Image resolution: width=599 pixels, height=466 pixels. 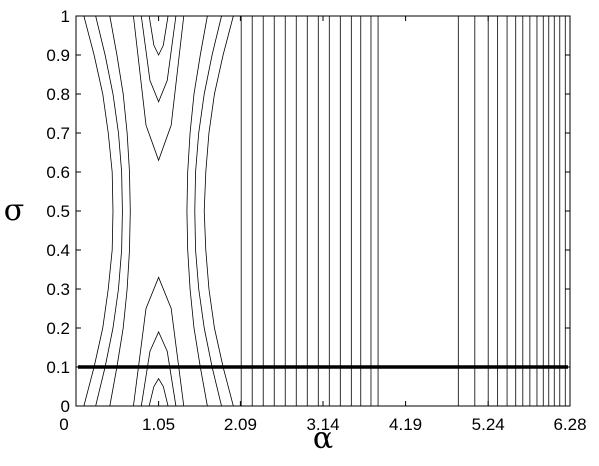 What do you see at coordinates (63, 424) in the screenshot?
I see `x-tick-label: 0` at bounding box center [63, 424].